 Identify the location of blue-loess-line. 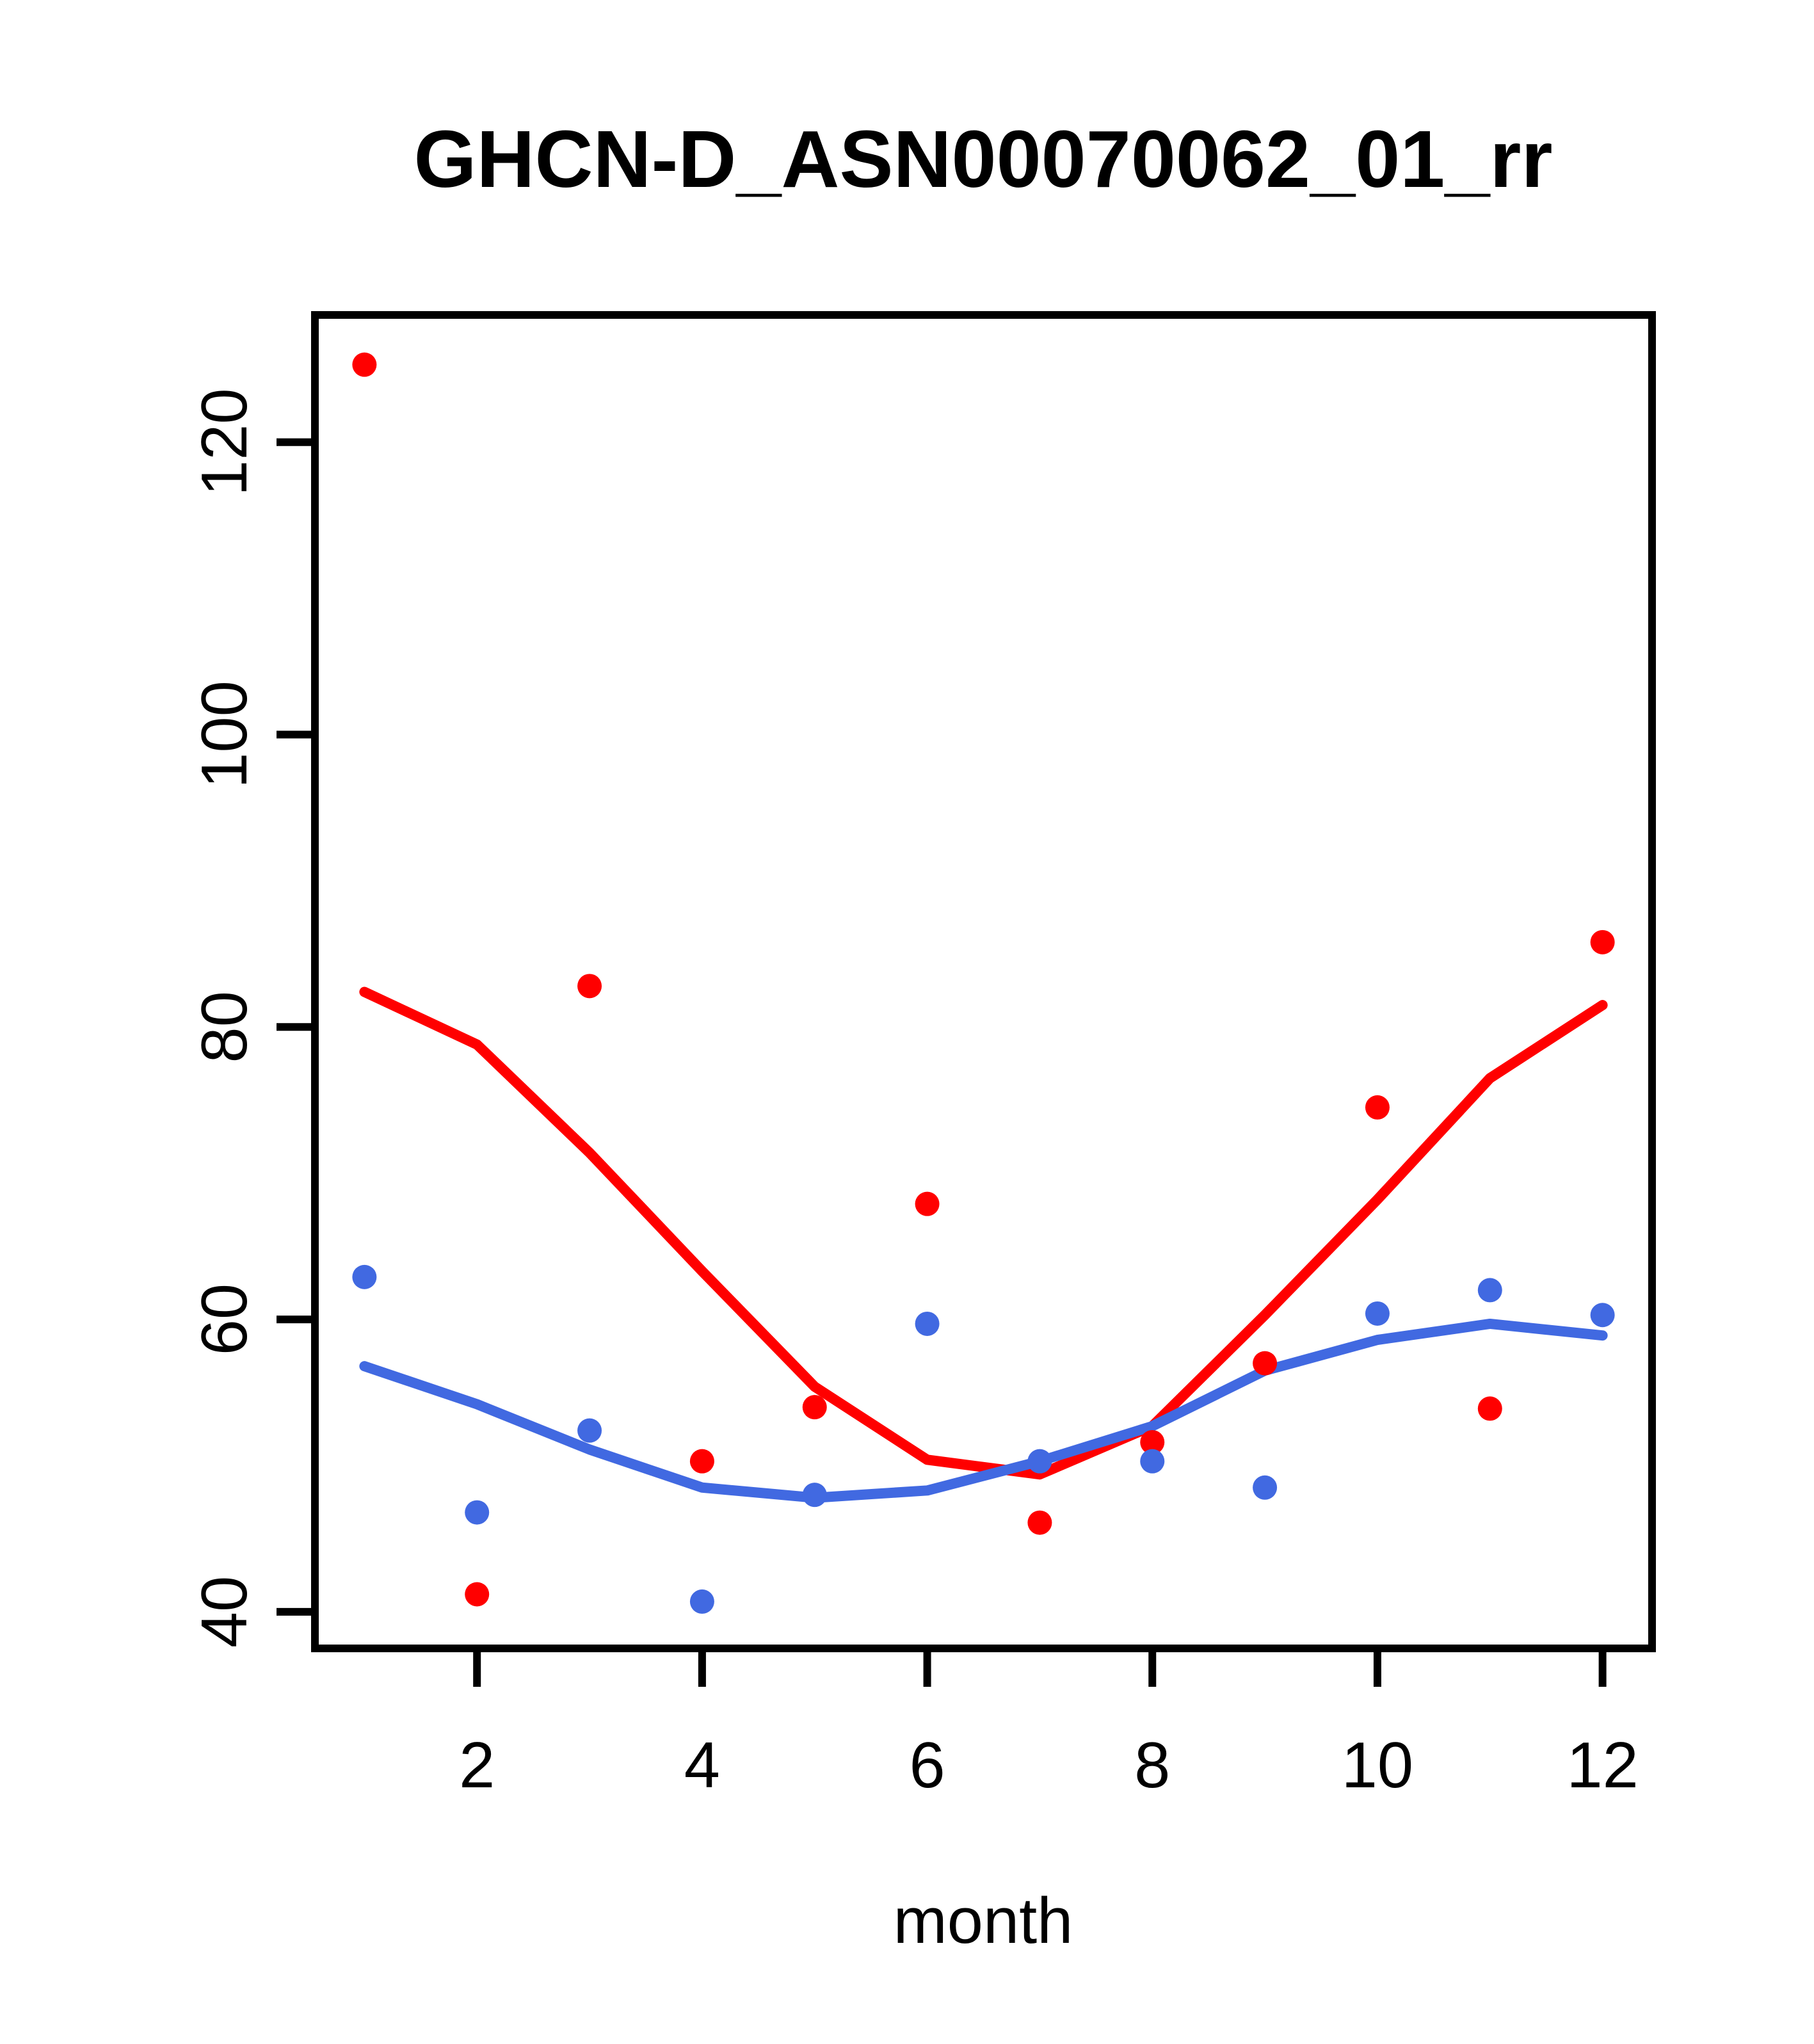
(983, 1410).